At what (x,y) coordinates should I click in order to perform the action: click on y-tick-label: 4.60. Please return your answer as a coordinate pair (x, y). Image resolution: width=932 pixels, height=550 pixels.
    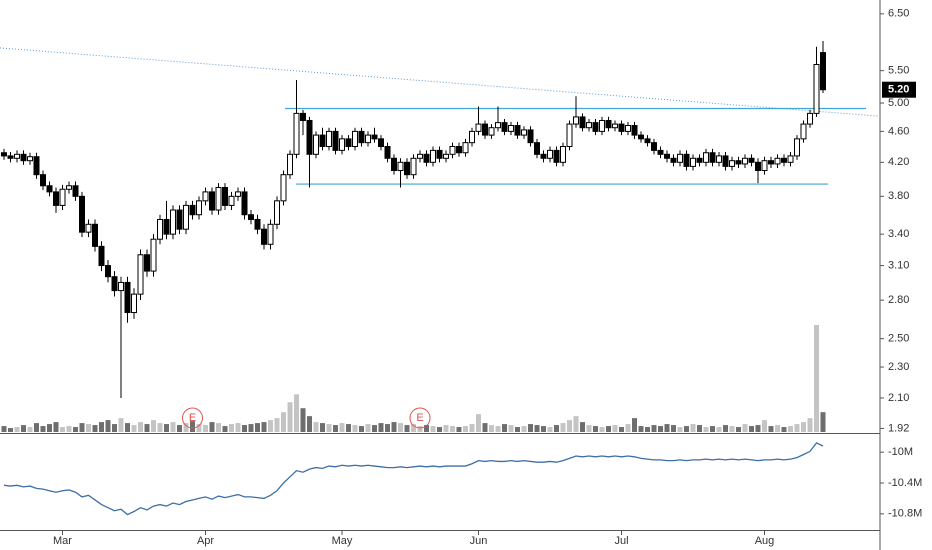
    Looking at the image, I should click on (898, 131).